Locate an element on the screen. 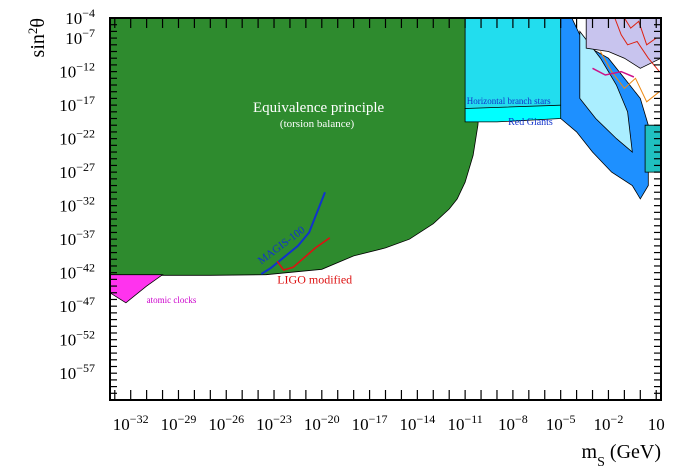 This screenshot has height=475, width=698. y-tick-label: 10⁻⁴² is located at coordinates (77, 272).